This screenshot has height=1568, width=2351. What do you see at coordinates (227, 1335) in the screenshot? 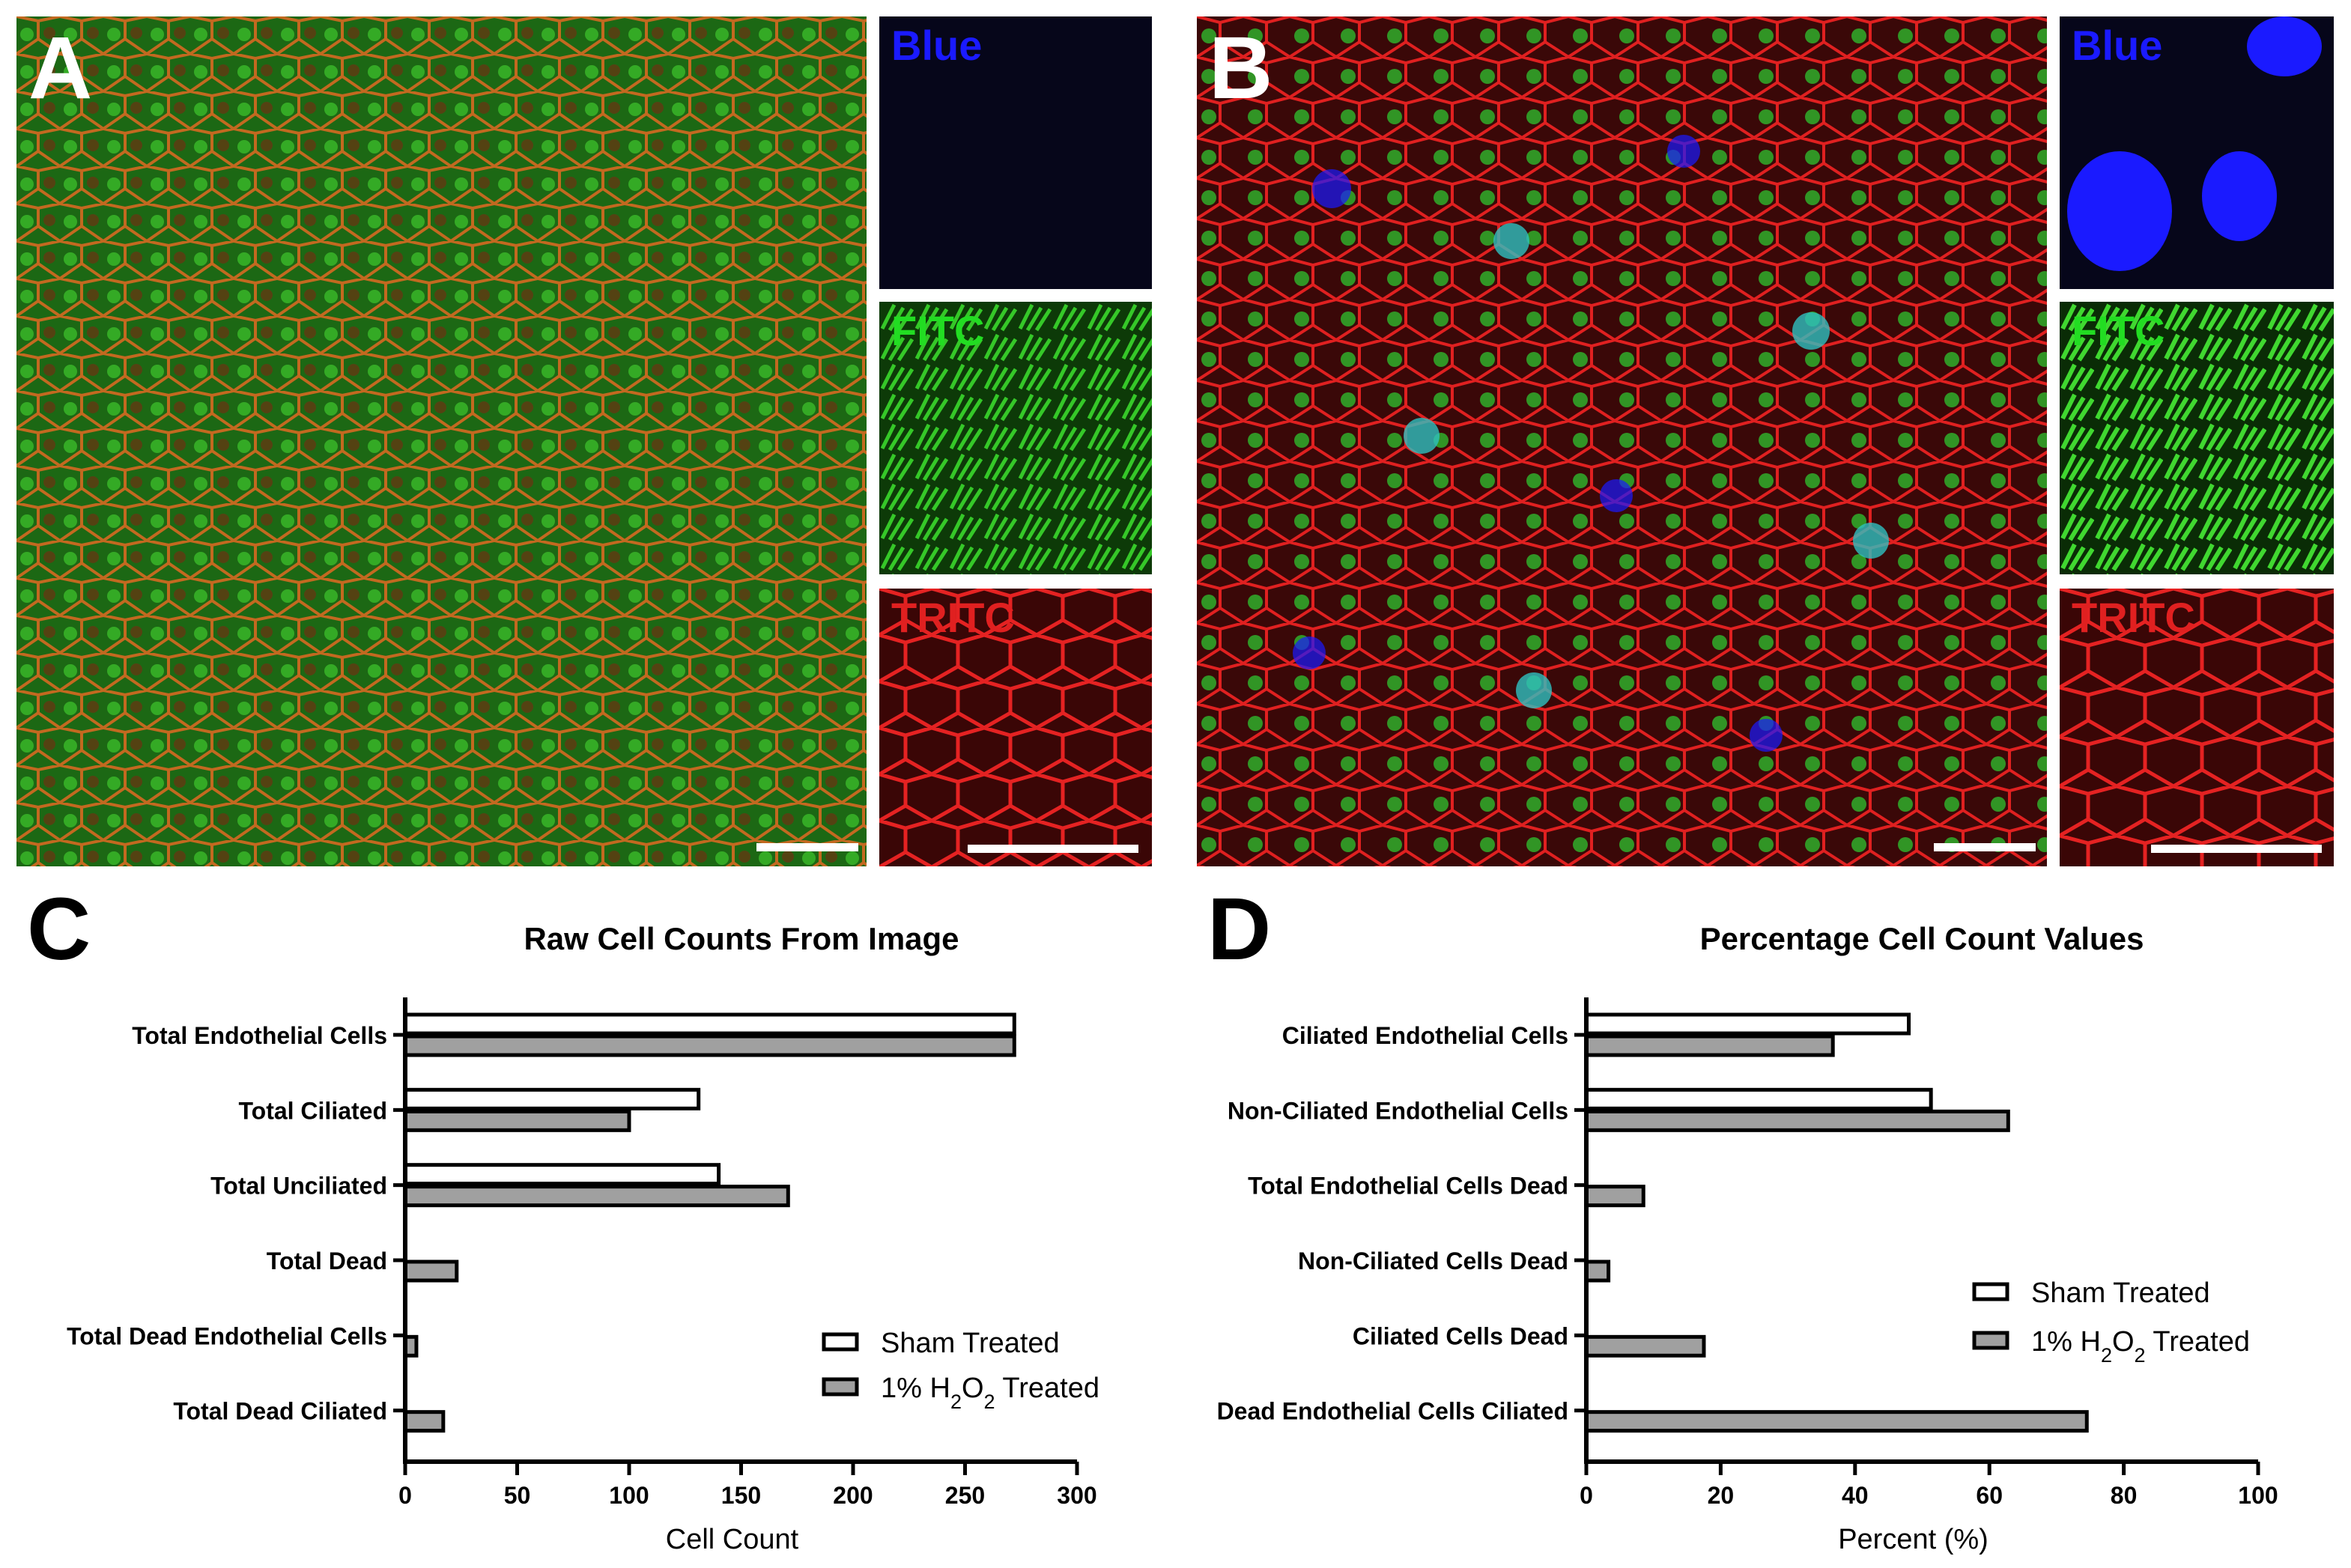
I see `y-tick-label-0-4: Total Dead Endothelial Cells` at bounding box center [227, 1335].